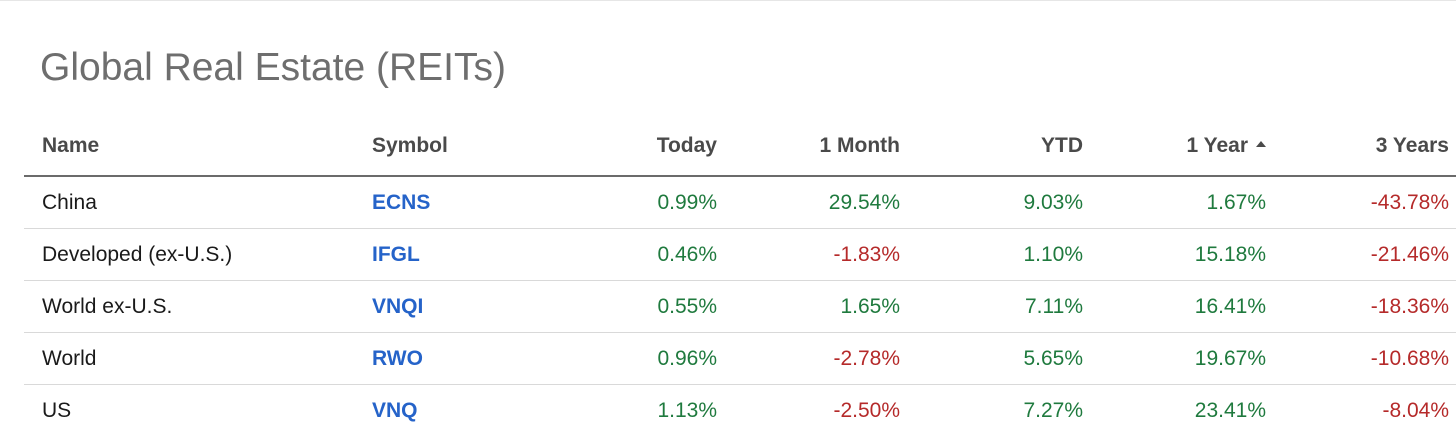 The image size is (1456, 441). I want to click on table-row: World RWO 0.96% -2.78% 5.65% 19.67% -10.68%, so click(740, 358).